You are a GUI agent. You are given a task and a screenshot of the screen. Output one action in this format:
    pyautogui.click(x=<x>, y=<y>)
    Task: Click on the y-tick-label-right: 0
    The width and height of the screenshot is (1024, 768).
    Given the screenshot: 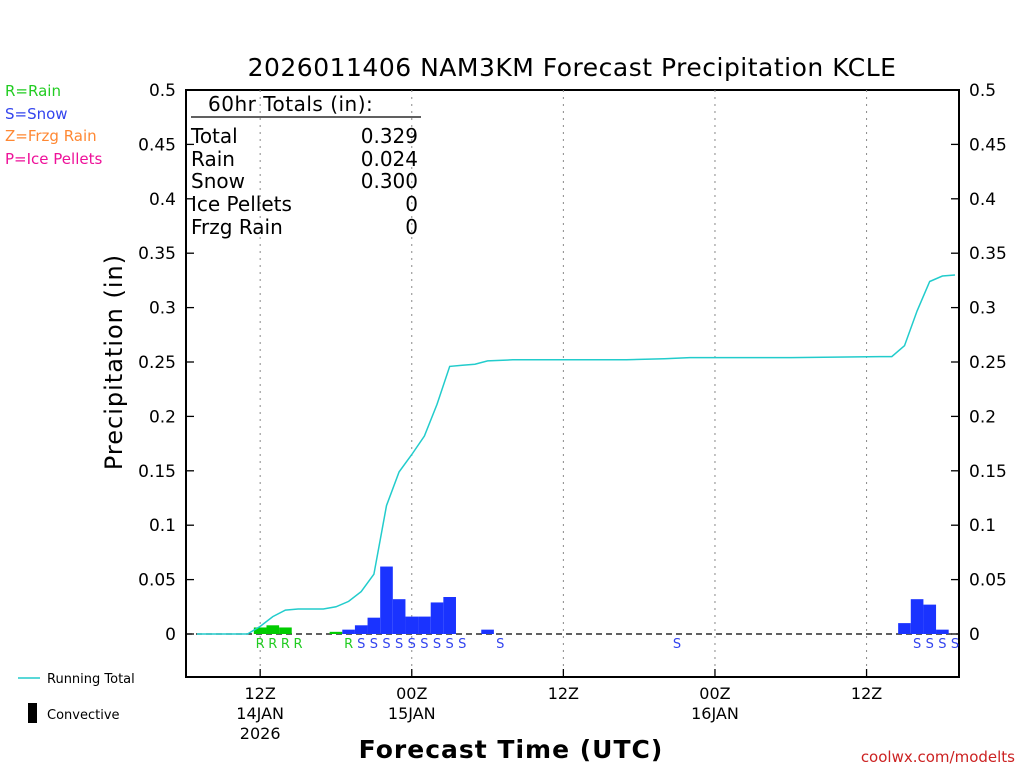 What is the action you would take?
    pyautogui.click(x=974, y=635)
    